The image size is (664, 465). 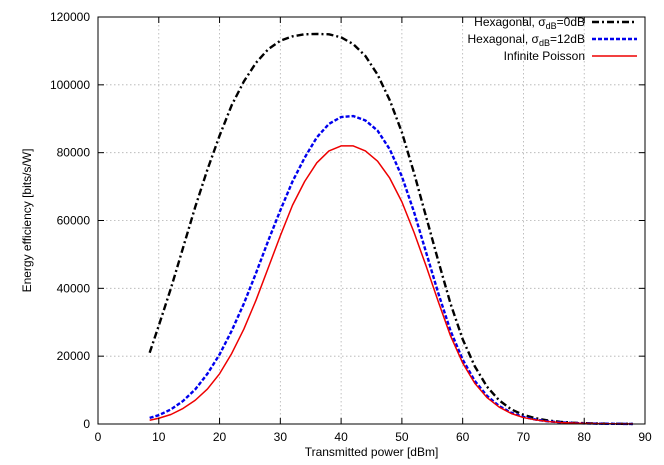 I want to click on y-tick-label: 60000, so click(x=74, y=221).